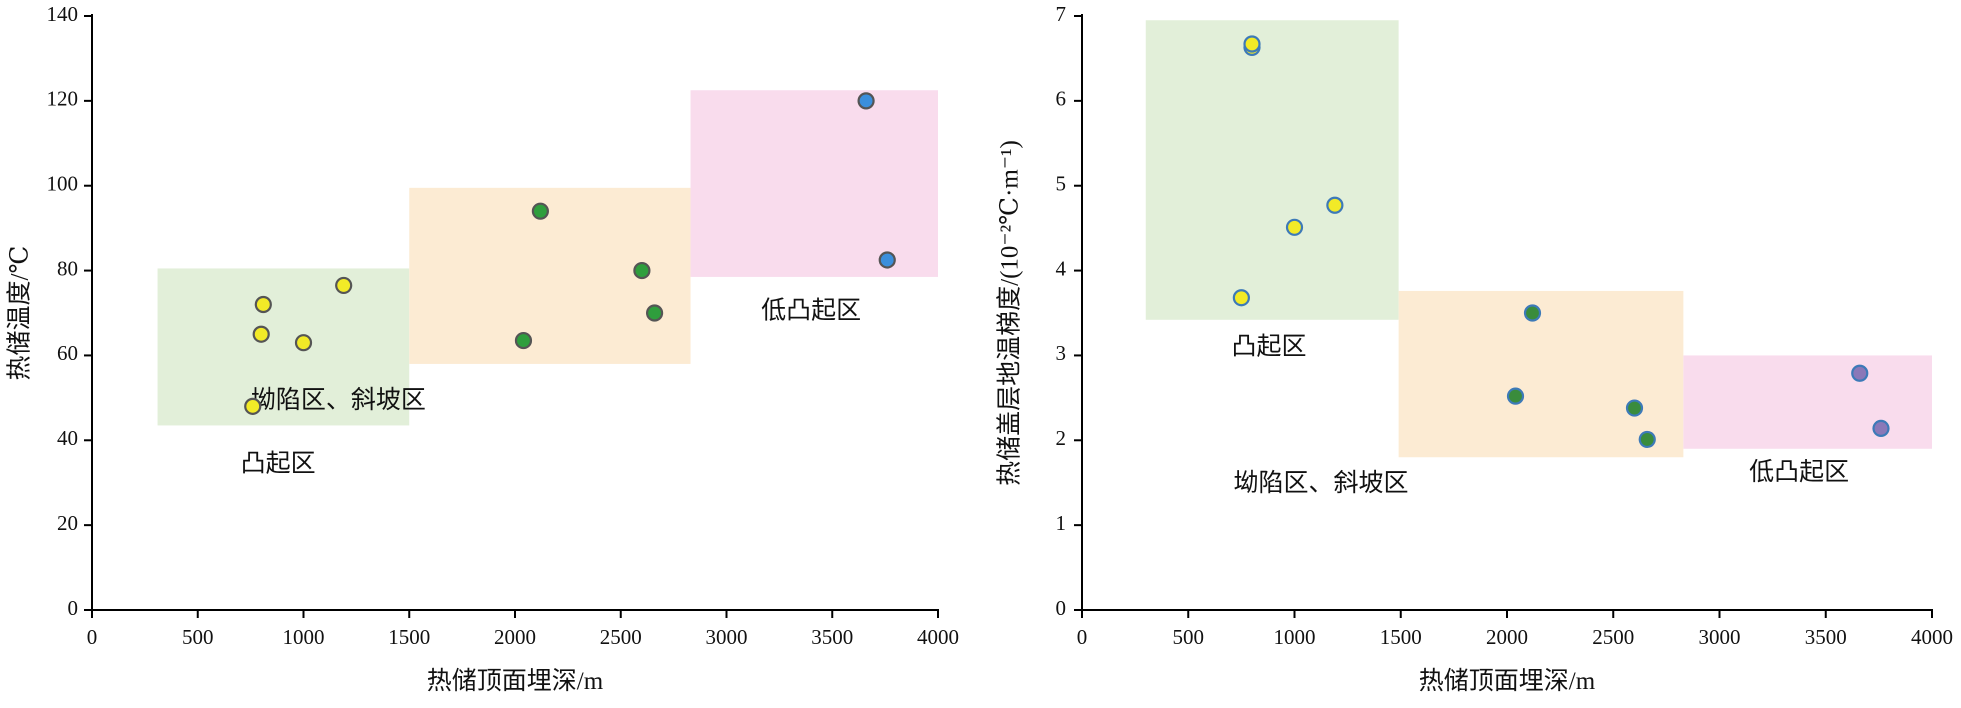  I want to click on region-label-2-1: 凸起区, so click(1268, 346).